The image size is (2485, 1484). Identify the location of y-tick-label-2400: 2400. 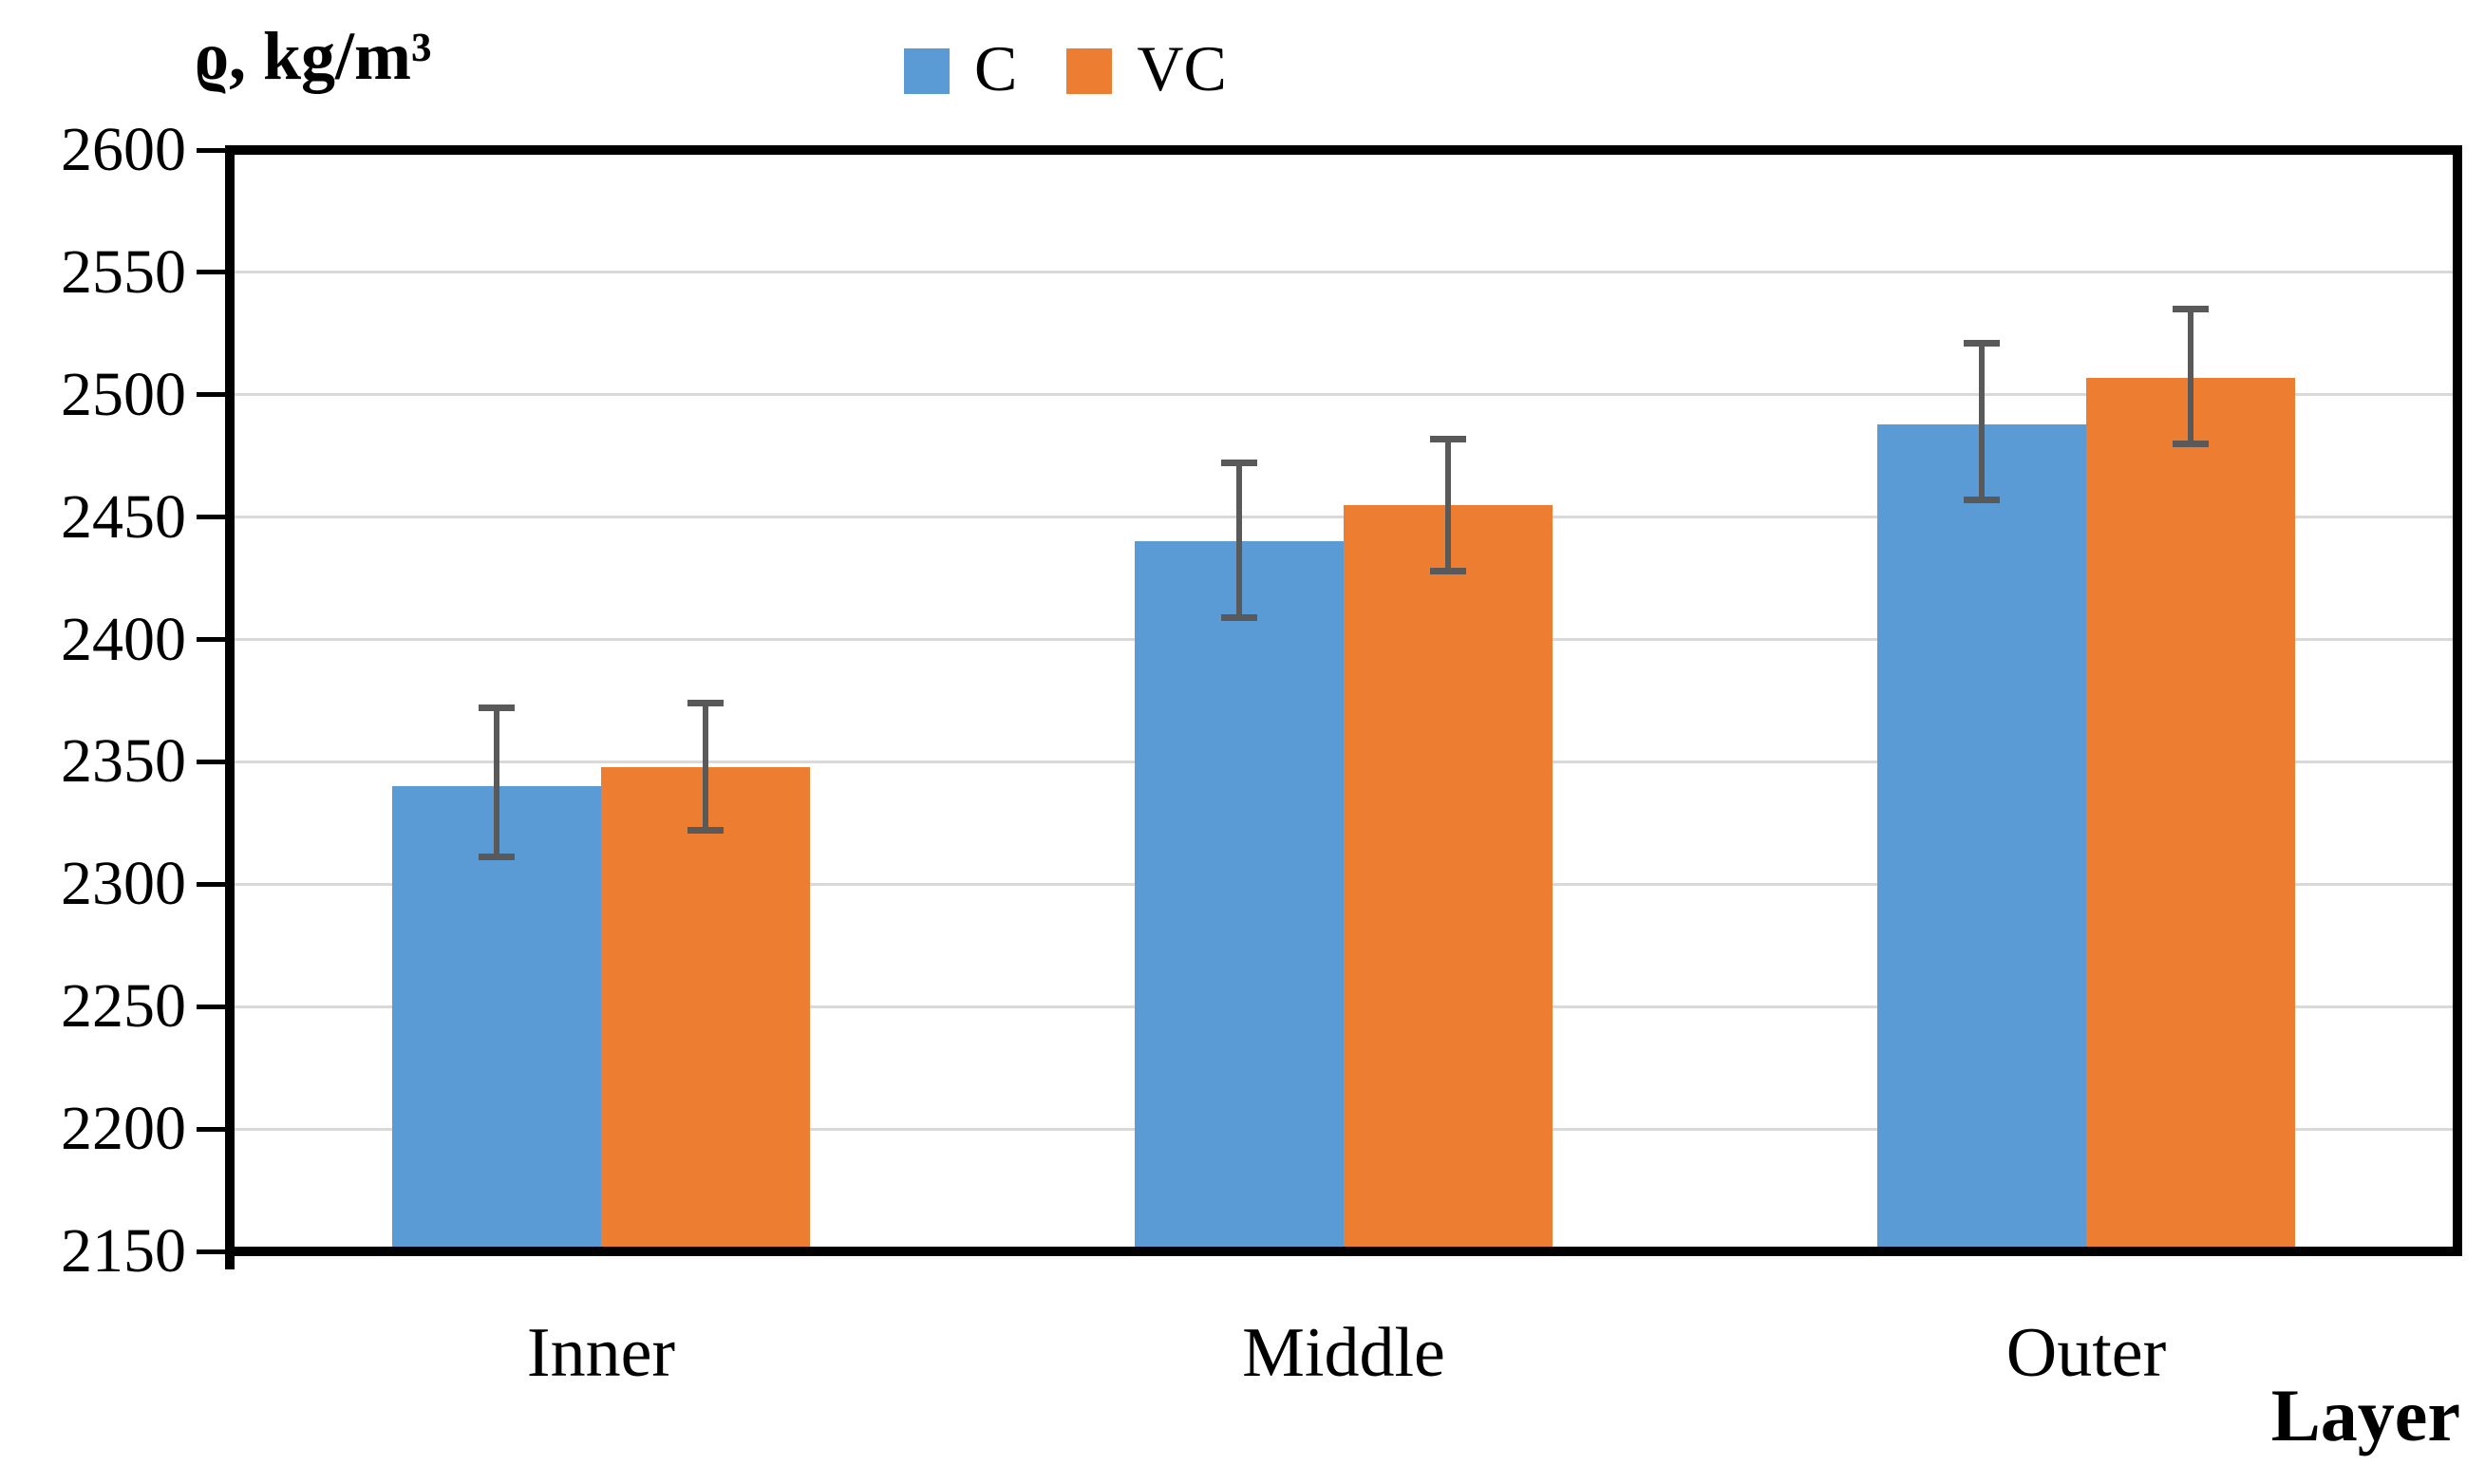
(124, 639).